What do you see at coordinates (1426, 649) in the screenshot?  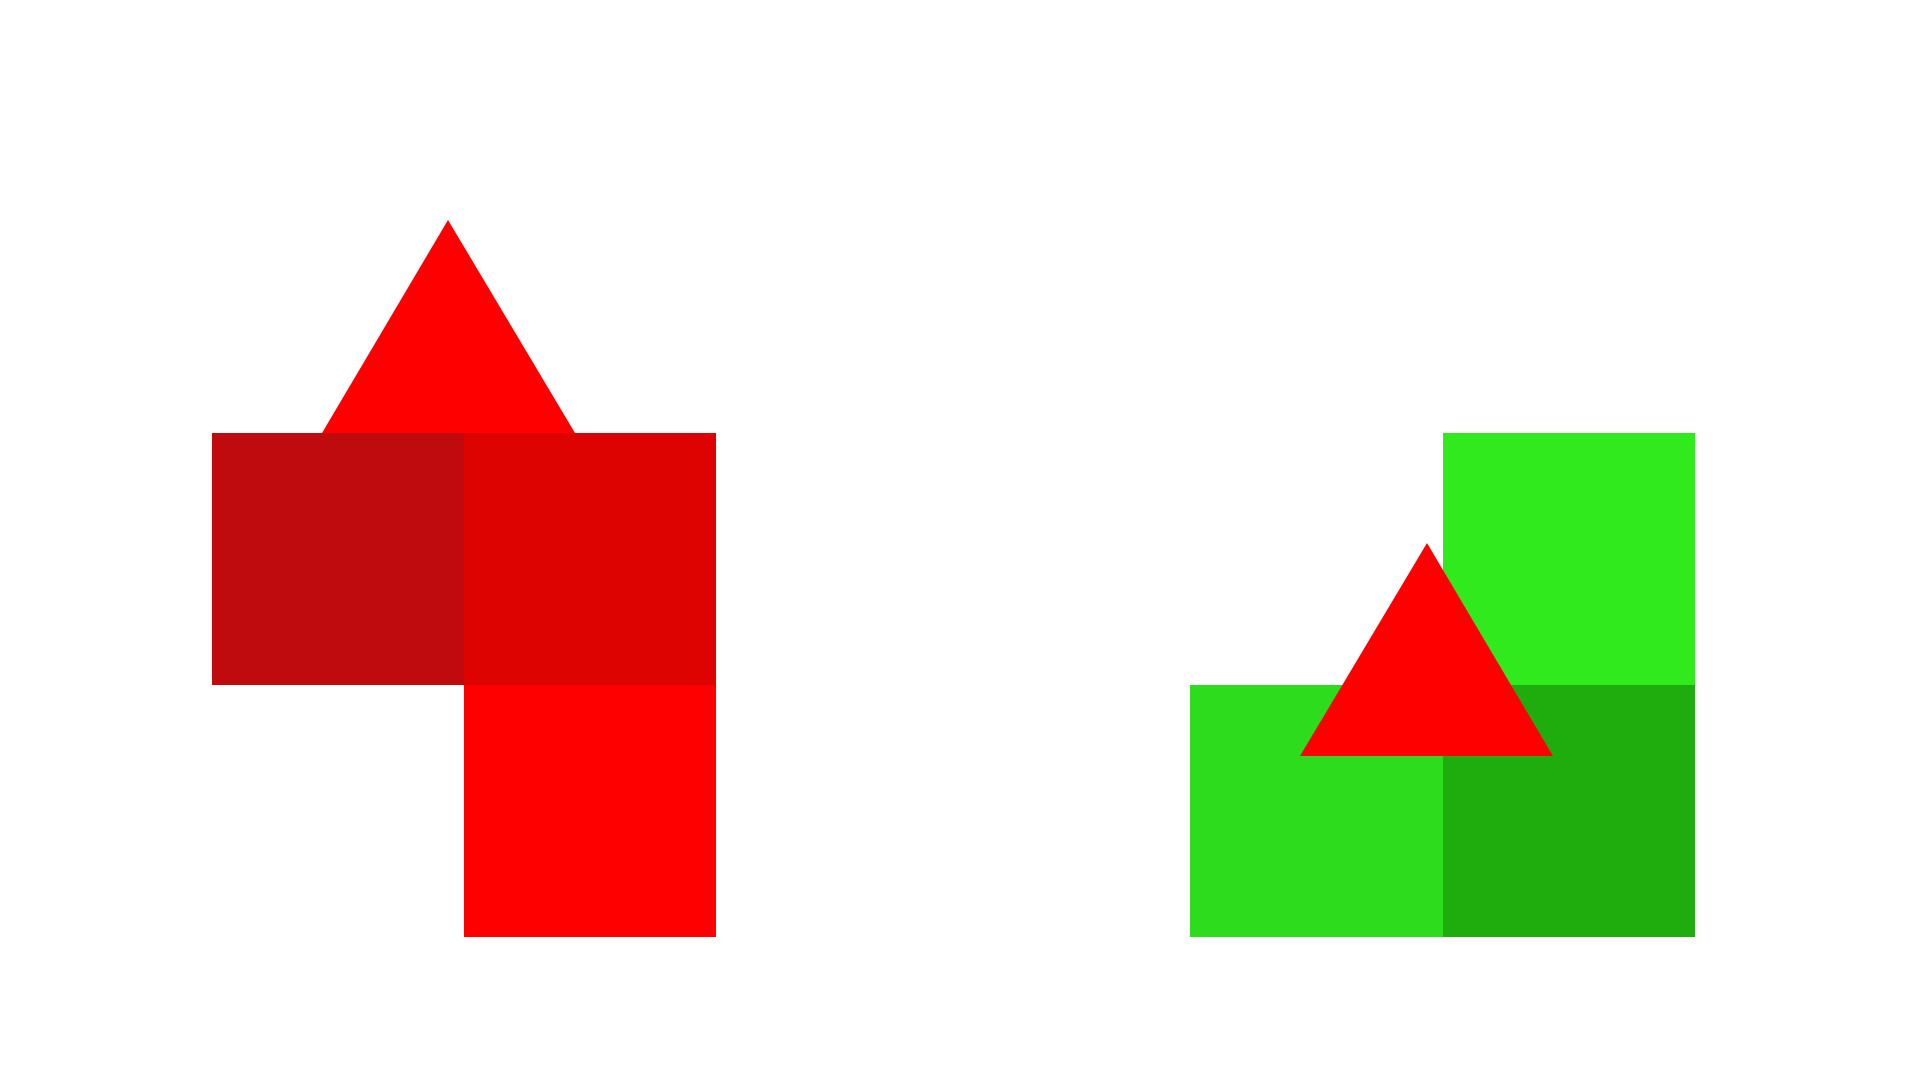 I see `right-triangle` at bounding box center [1426, 649].